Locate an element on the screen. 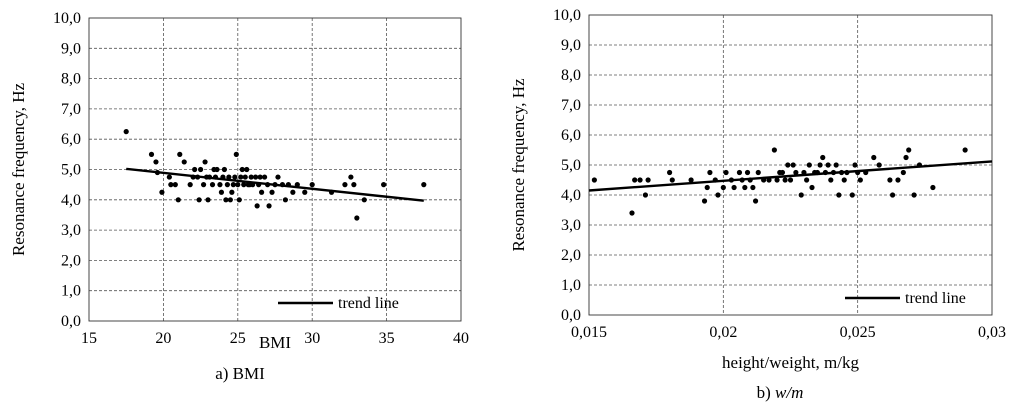 This screenshot has height=408, width=1020. x-tick-labels: 0,015 0,02 0,025 0,03 is located at coordinates (788, 332).